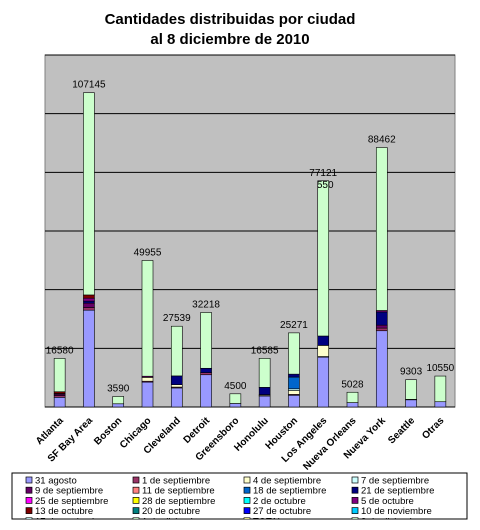 This screenshot has height=530, width=480. Describe the element at coordinates (230, 19) in the screenshot. I see `chart-title-line-1: Cantidades distribuidas por ciudad` at that location.